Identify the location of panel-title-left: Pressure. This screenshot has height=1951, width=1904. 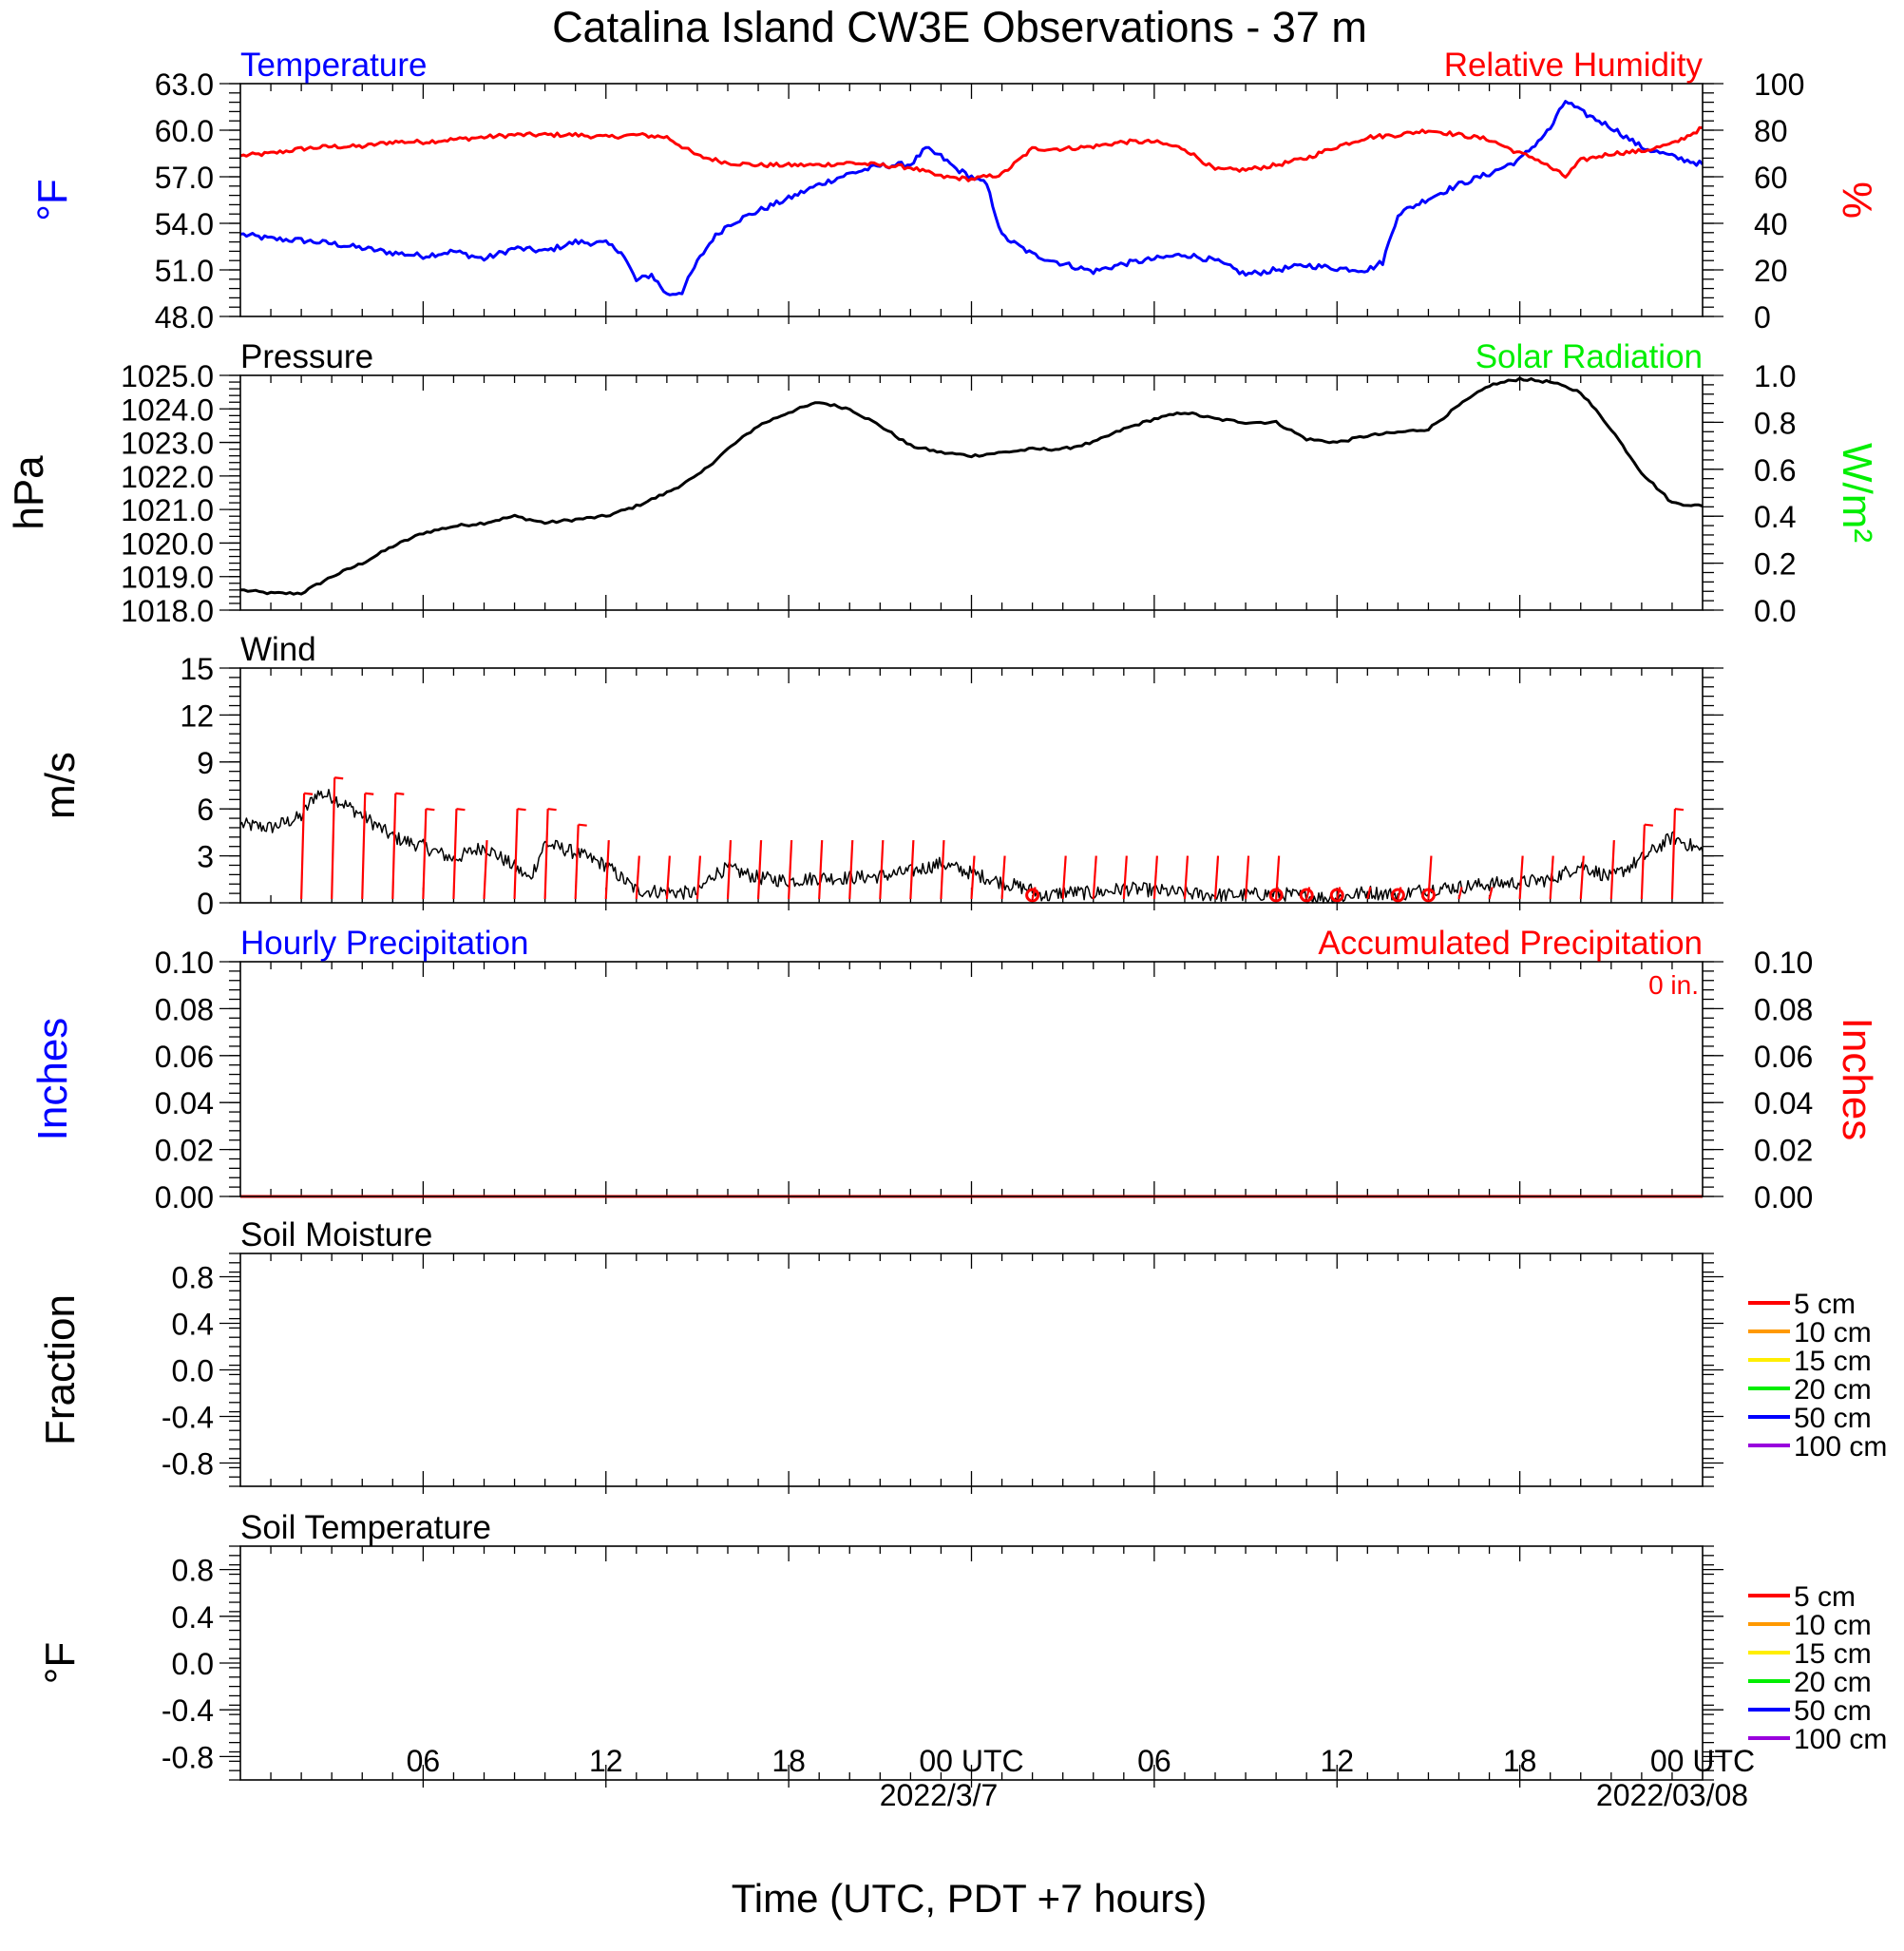
(307, 356).